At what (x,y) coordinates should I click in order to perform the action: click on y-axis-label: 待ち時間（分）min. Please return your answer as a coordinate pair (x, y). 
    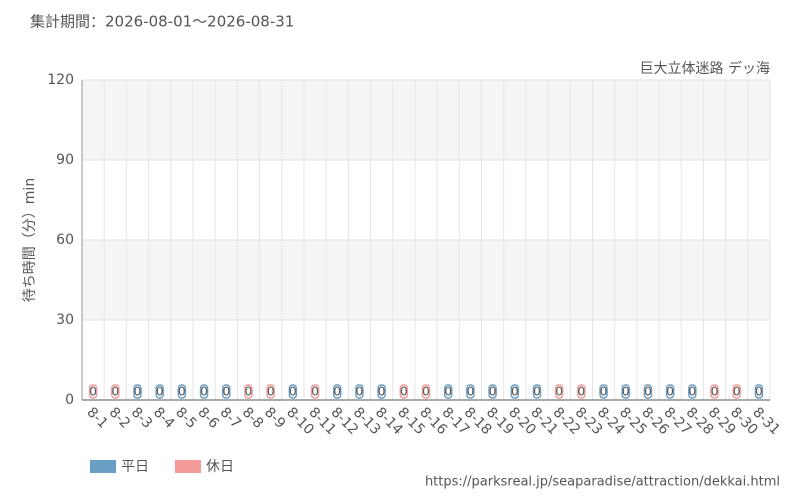
    Looking at the image, I should click on (30, 240).